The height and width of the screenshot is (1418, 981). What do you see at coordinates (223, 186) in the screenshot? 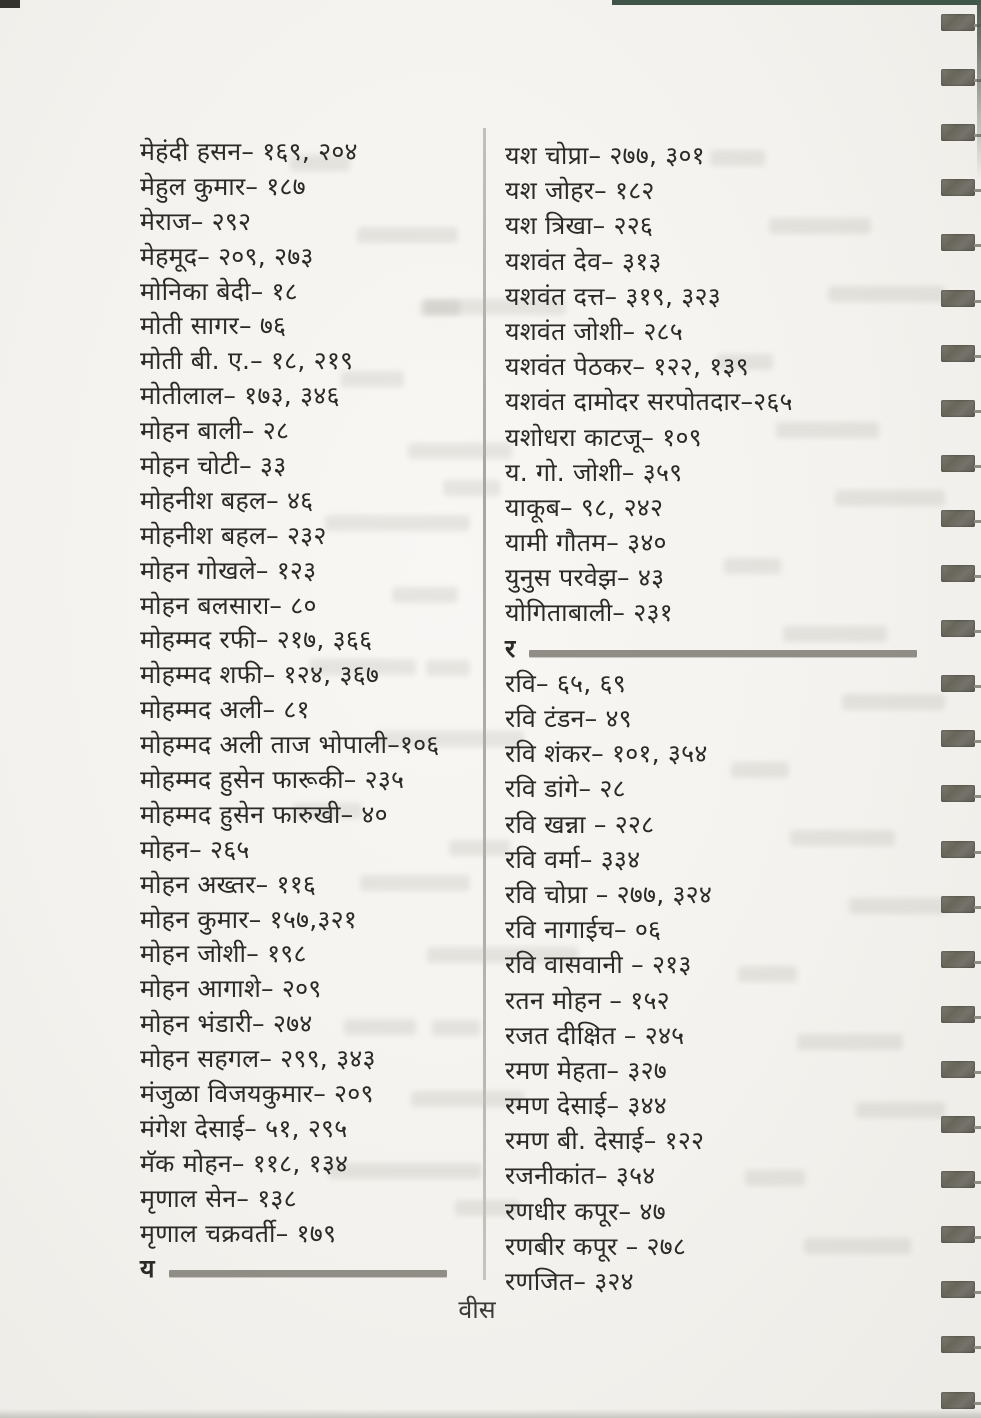
I see `index-entry: मेहुल कुमार– १८७` at bounding box center [223, 186].